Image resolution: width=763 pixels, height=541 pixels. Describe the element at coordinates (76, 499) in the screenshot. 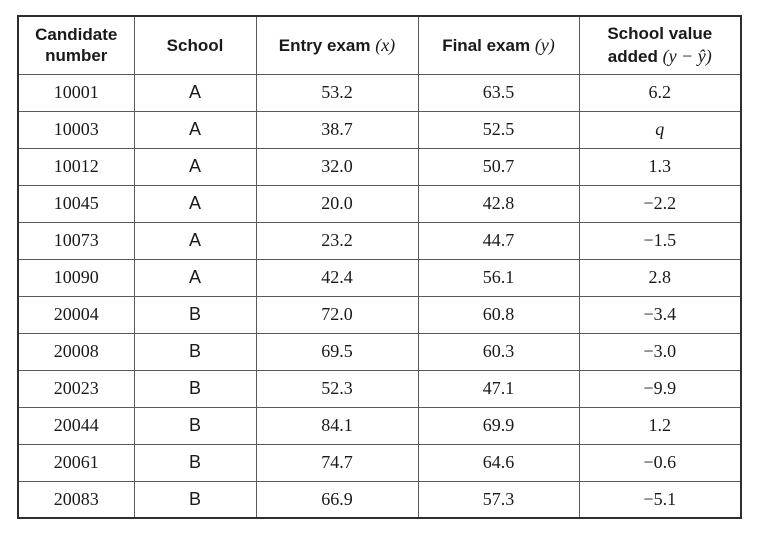

I see `table-cell: 20083` at that location.